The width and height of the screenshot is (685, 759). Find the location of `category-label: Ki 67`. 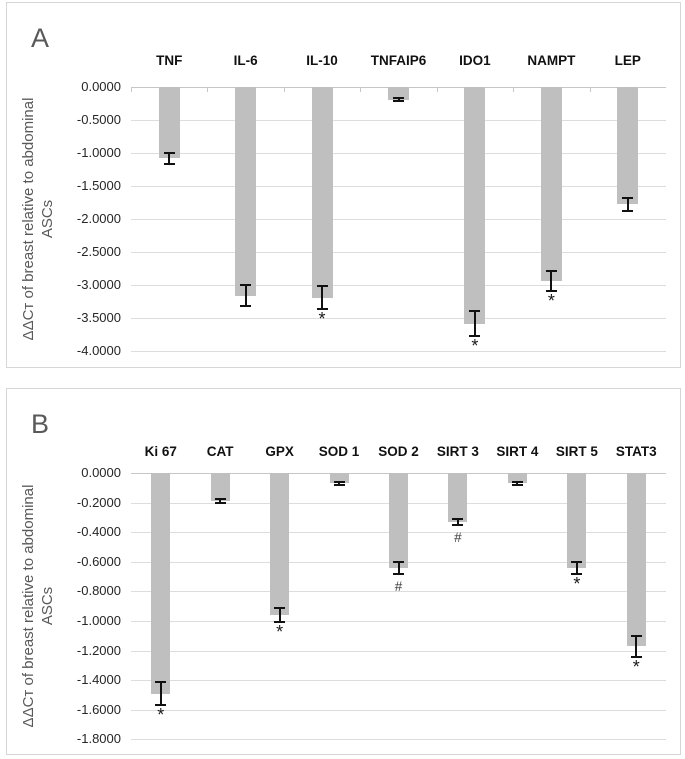

category-label: Ki 67 is located at coordinates (160, 451).